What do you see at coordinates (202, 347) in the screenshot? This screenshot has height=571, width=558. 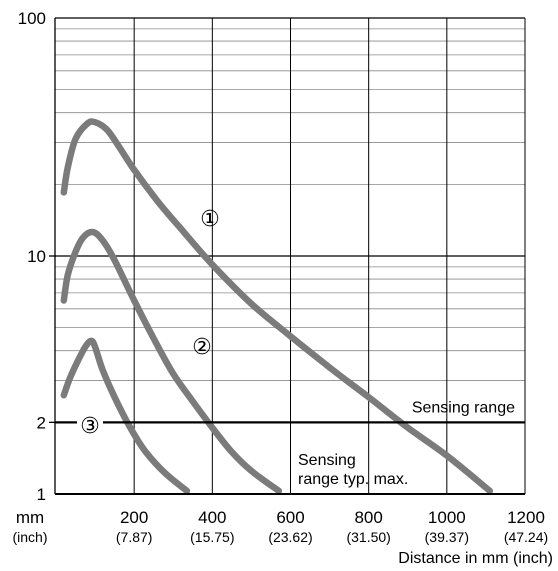 I see `curve-2-marker: ②` at bounding box center [202, 347].